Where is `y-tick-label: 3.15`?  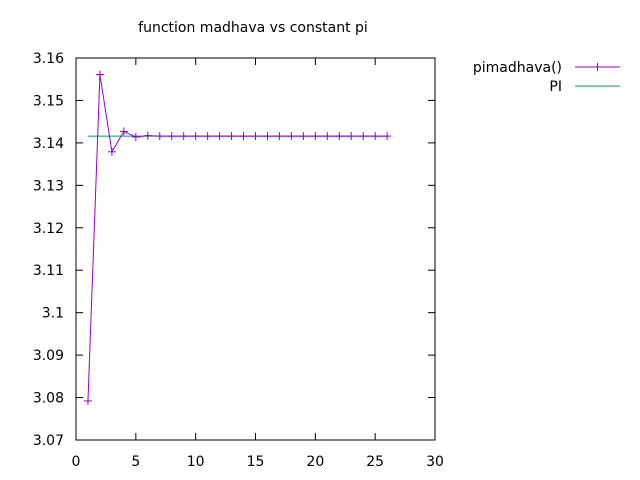
y-tick-label: 3.15 is located at coordinates (48, 101).